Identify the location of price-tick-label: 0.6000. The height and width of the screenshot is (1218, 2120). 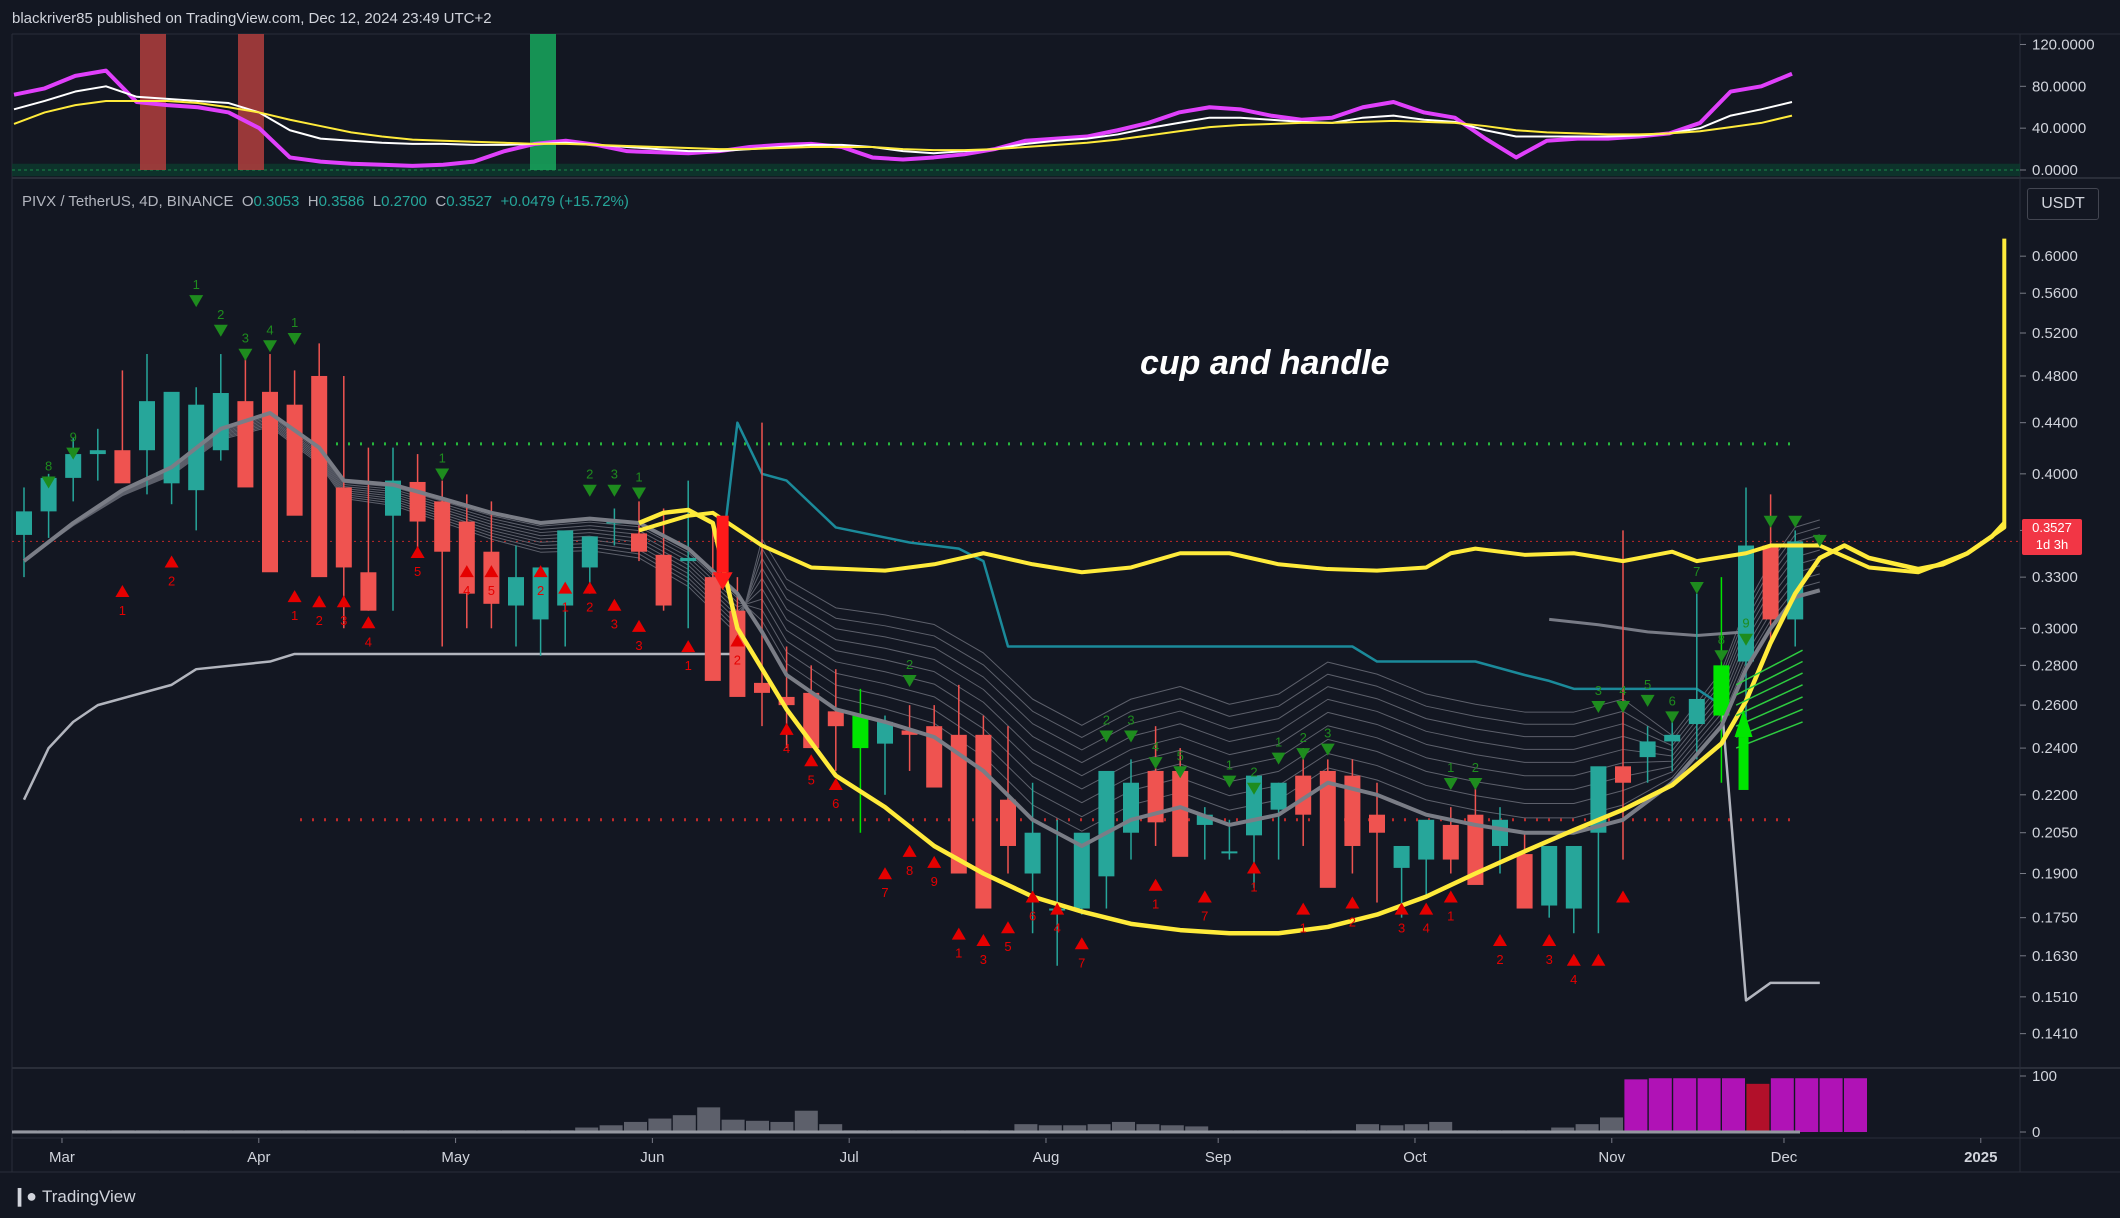
(2055, 256).